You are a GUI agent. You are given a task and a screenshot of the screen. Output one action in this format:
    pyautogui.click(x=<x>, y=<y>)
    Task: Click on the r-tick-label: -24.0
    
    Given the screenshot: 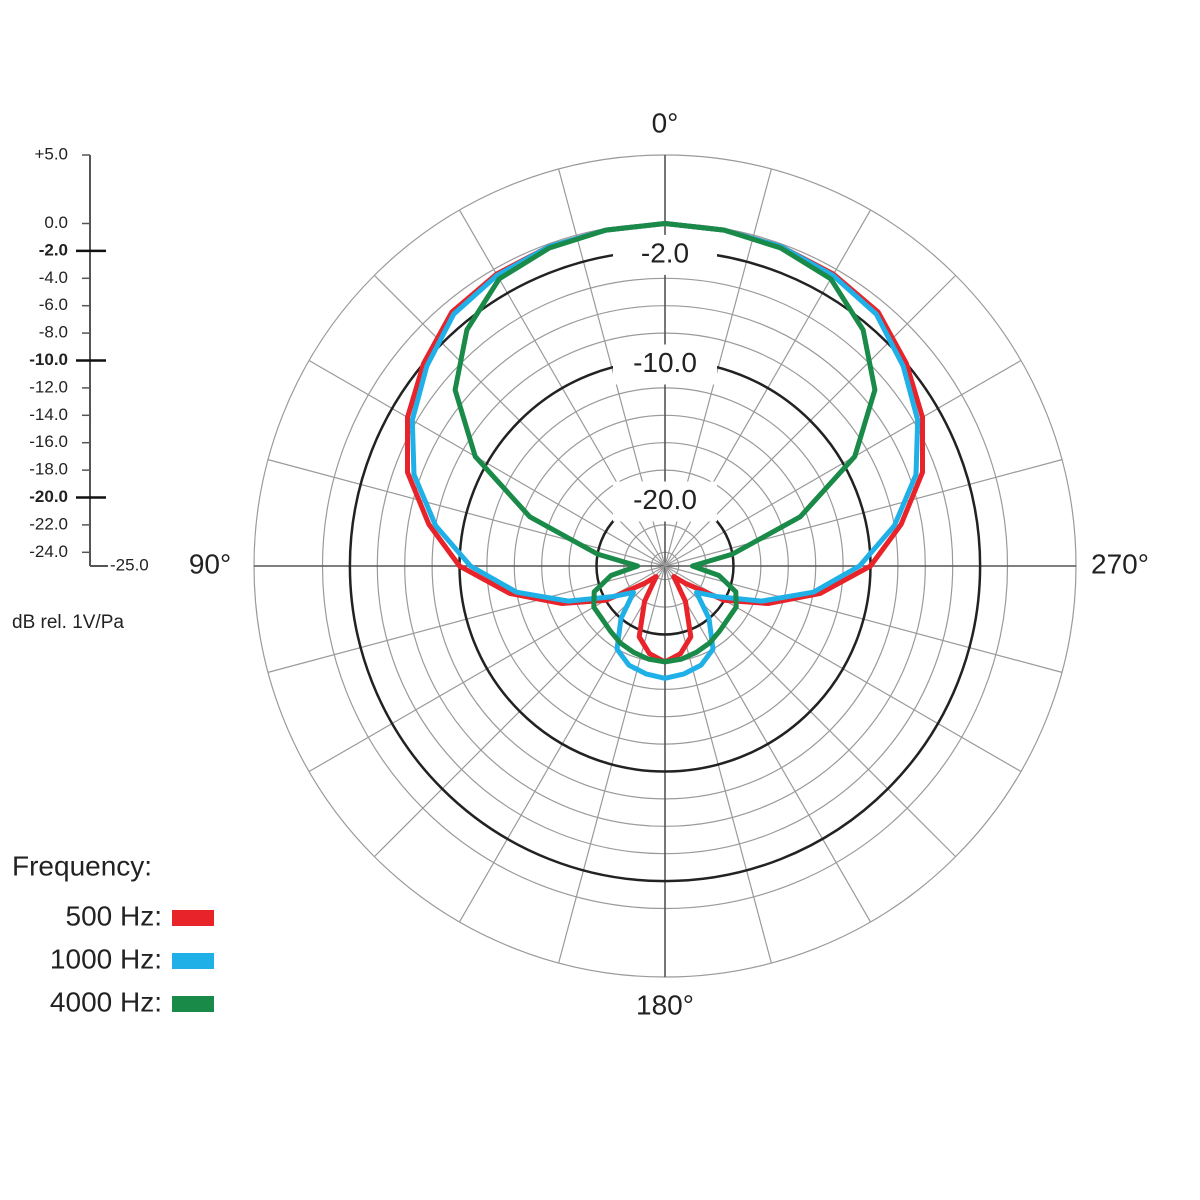 What is the action you would take?
    pyautogui.click(x=48, y=551)
    